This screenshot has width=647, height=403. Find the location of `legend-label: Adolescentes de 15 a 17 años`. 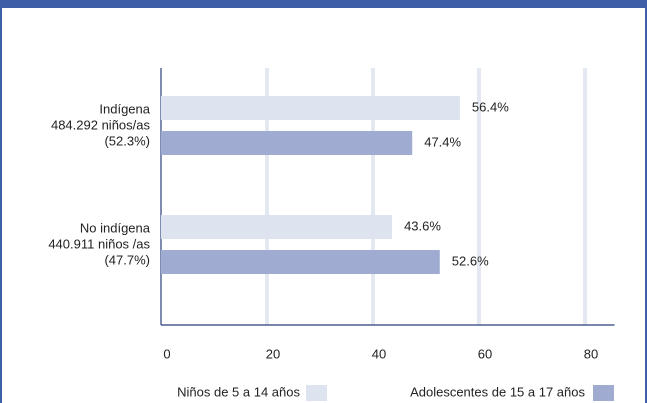

legend-label: Adolescentes de 15 a 17 años is located at coordinates (497, 391).